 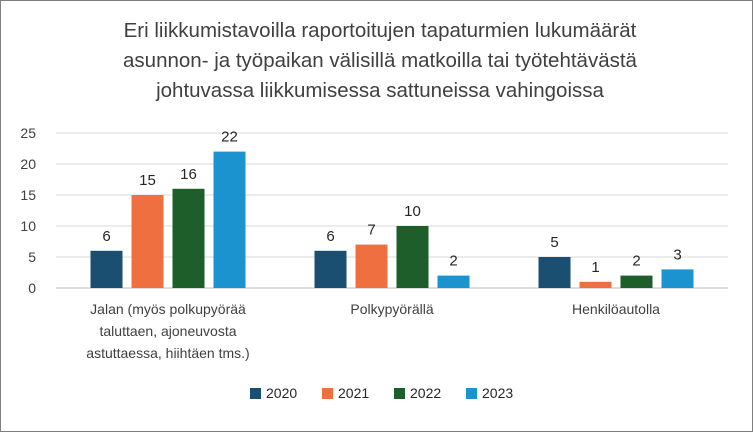 What do you see at coordinates (28, 164) in the screenshot?
I see `y-tick-label: 20` at bounding box center [28, 164].